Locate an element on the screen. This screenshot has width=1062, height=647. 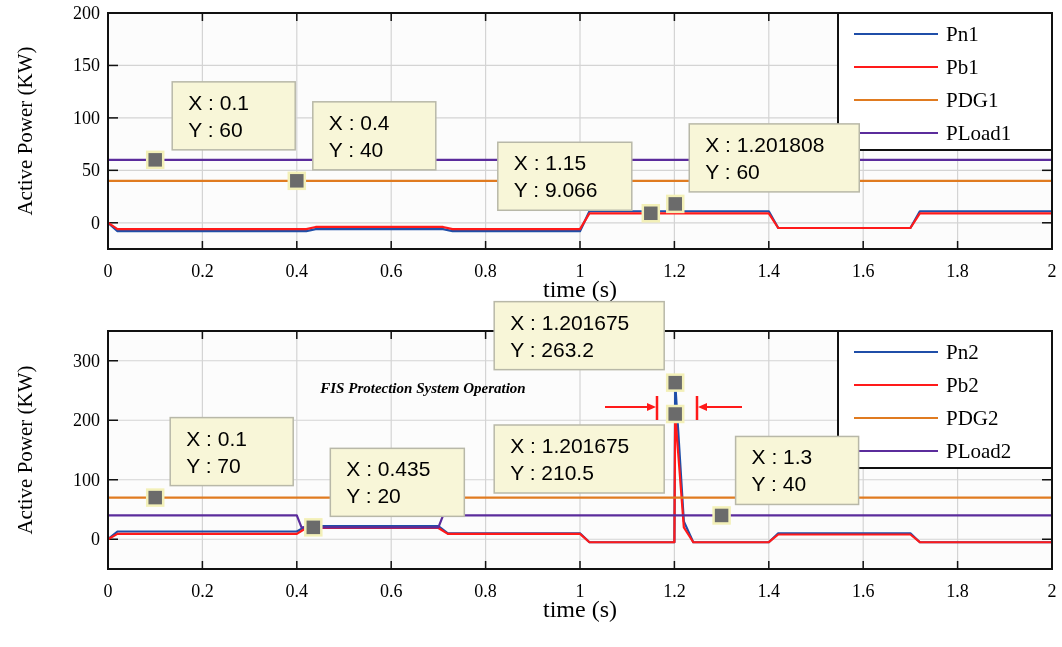
legend-label: Pb2 is located at coordinates (962, 385).